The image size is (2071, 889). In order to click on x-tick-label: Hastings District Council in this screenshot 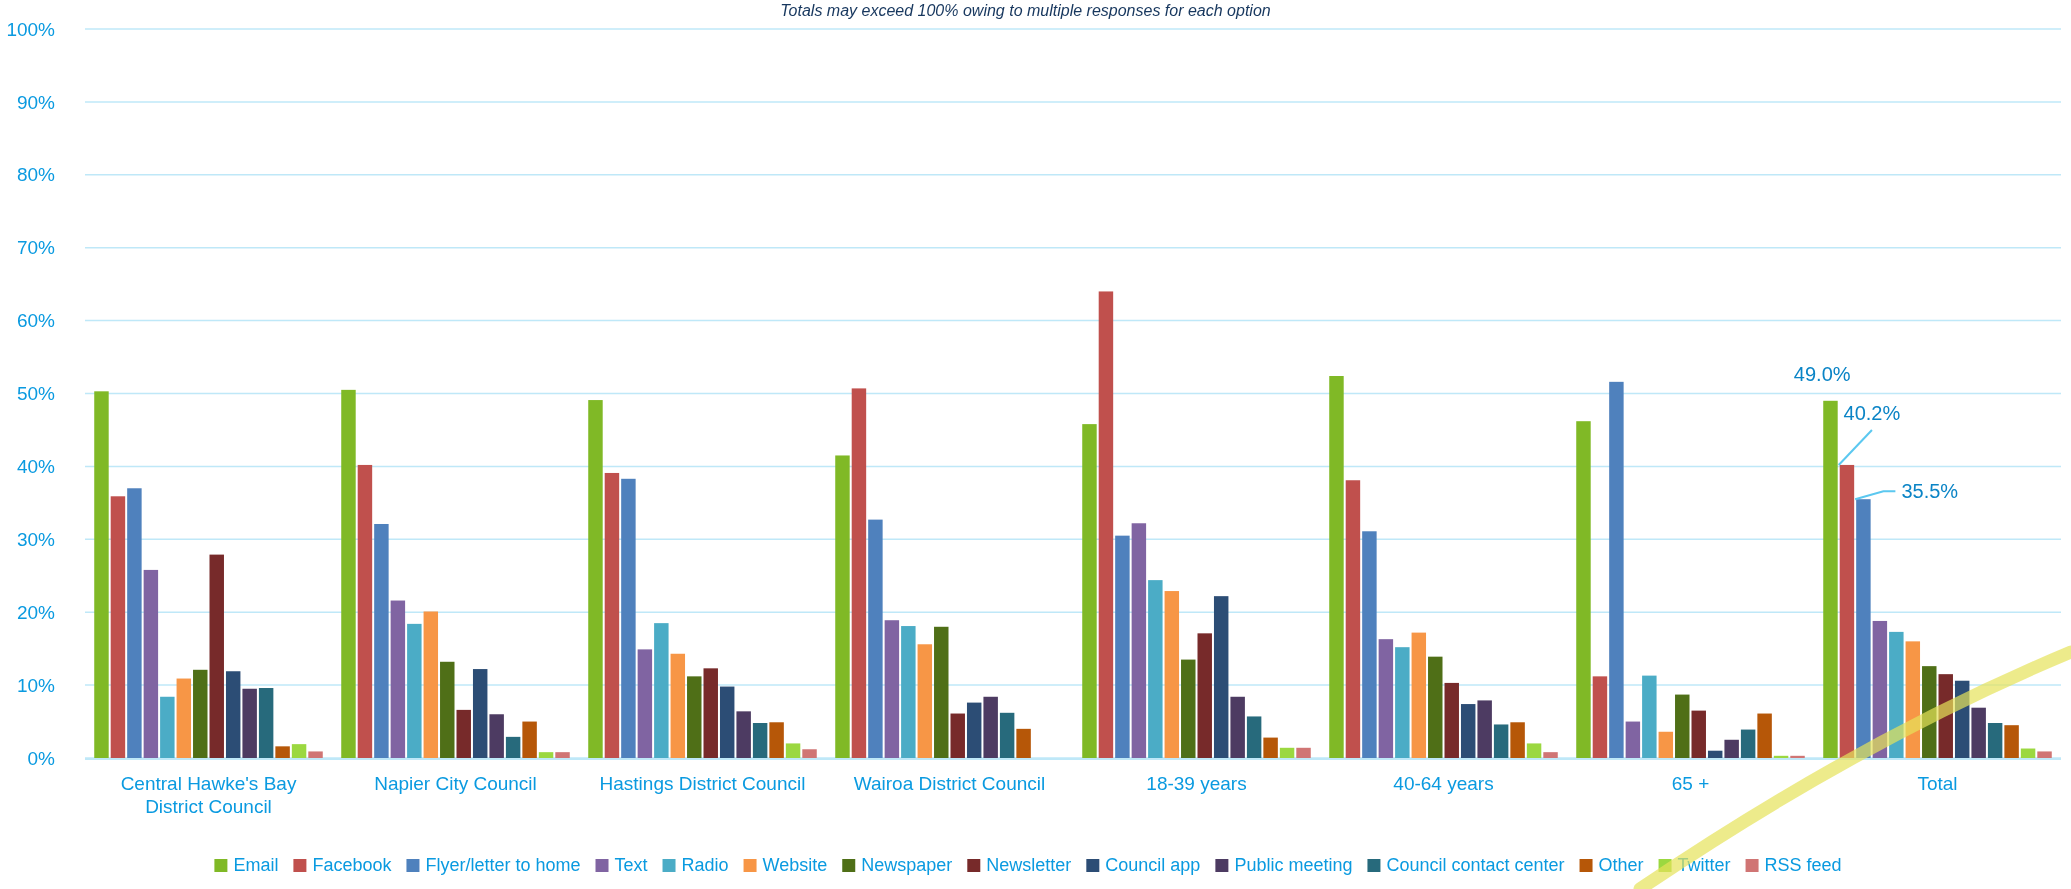, I will do `click(702, 783)`.